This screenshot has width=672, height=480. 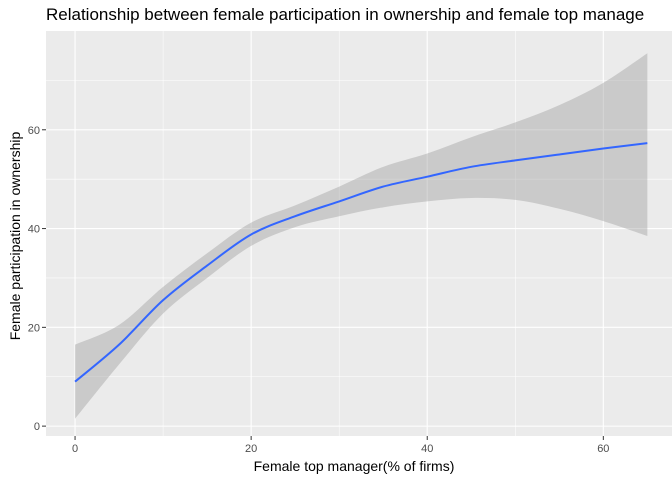 What do you see at coordinates (34, 328) in the screenshot?
I see `y-tick-label: 20` at bounding box center [34, 328].